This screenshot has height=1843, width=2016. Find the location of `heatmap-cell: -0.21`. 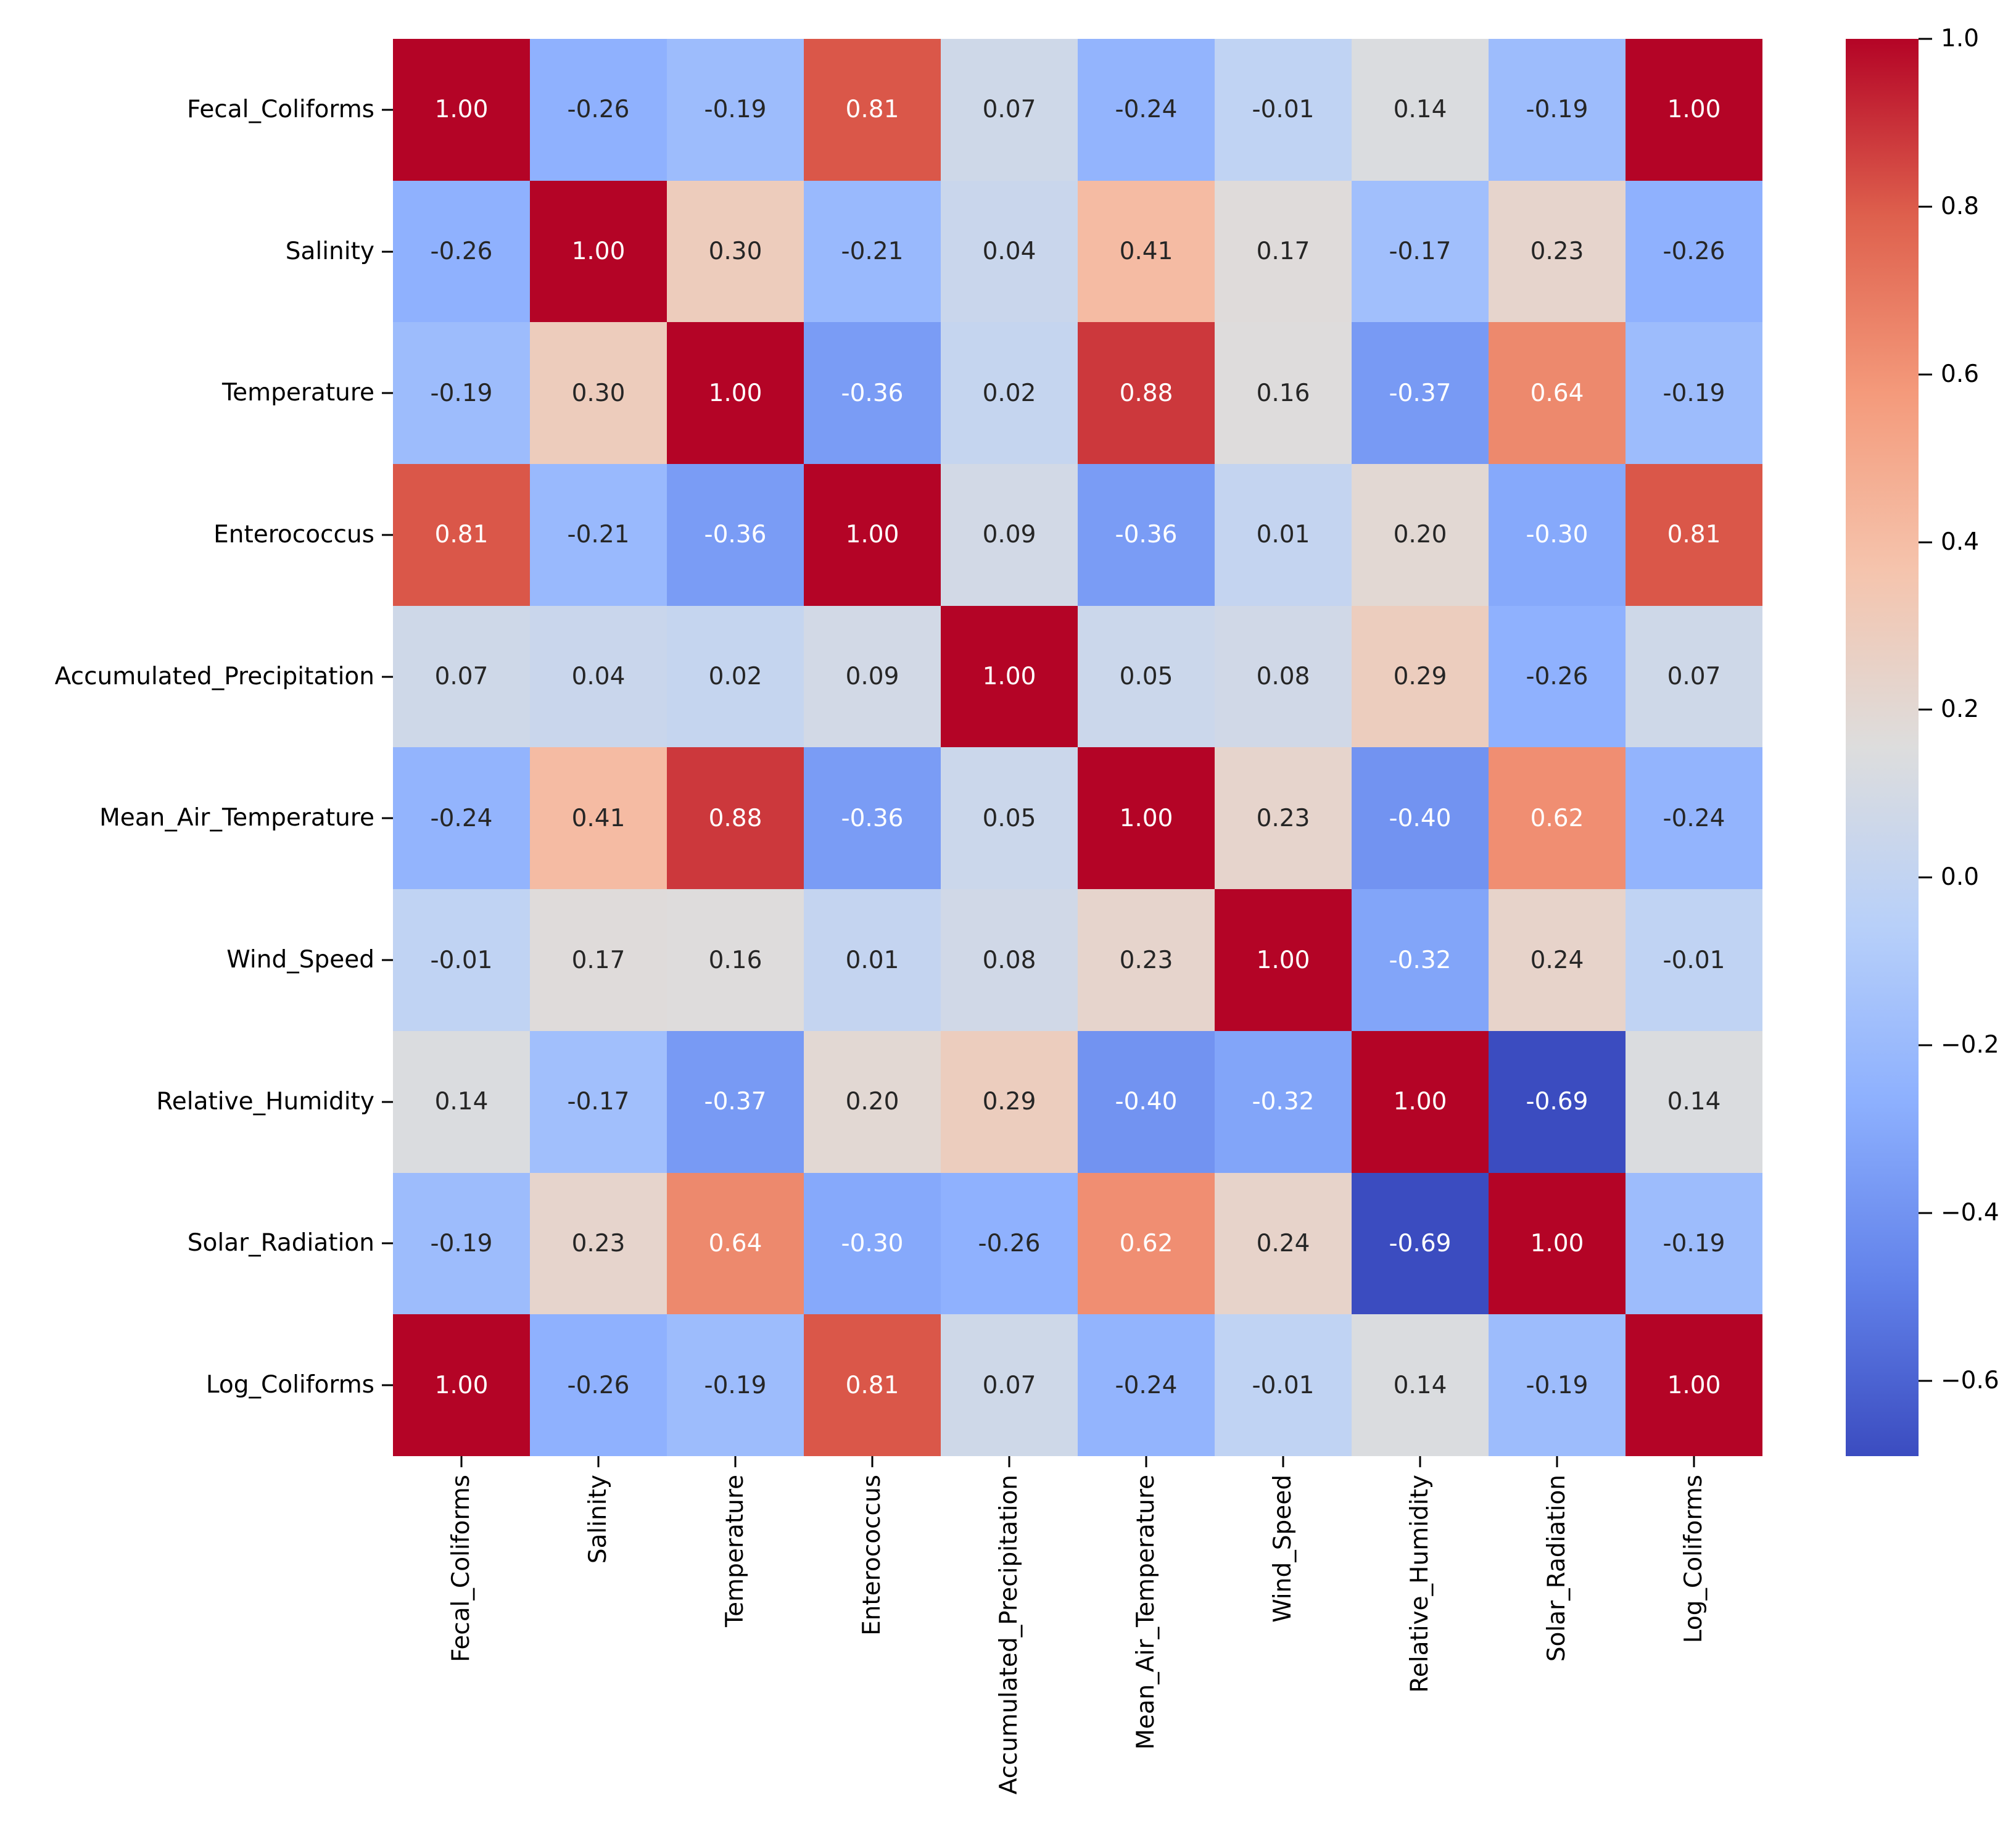

heatmap-cell: -0.21 is located at coordinates (598, 535).